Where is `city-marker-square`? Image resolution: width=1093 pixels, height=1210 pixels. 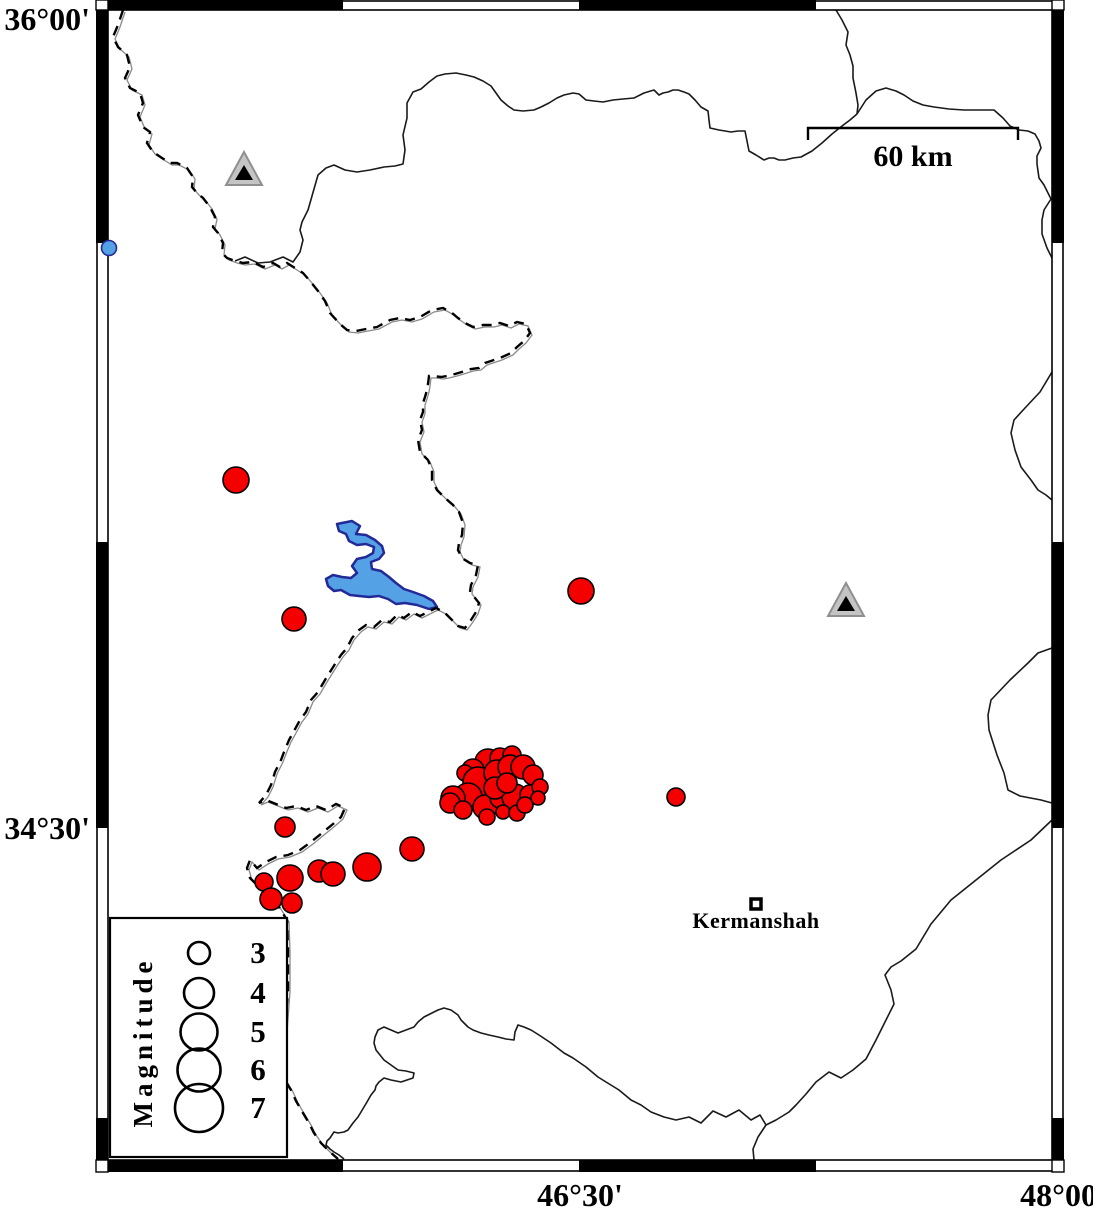 city-marker-square is located at coordinates (756, 904).